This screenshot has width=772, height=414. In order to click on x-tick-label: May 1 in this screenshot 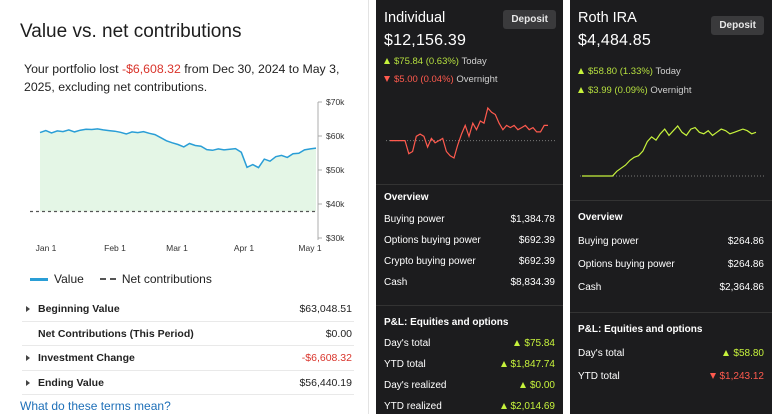, I will do `click(309, 248)`.